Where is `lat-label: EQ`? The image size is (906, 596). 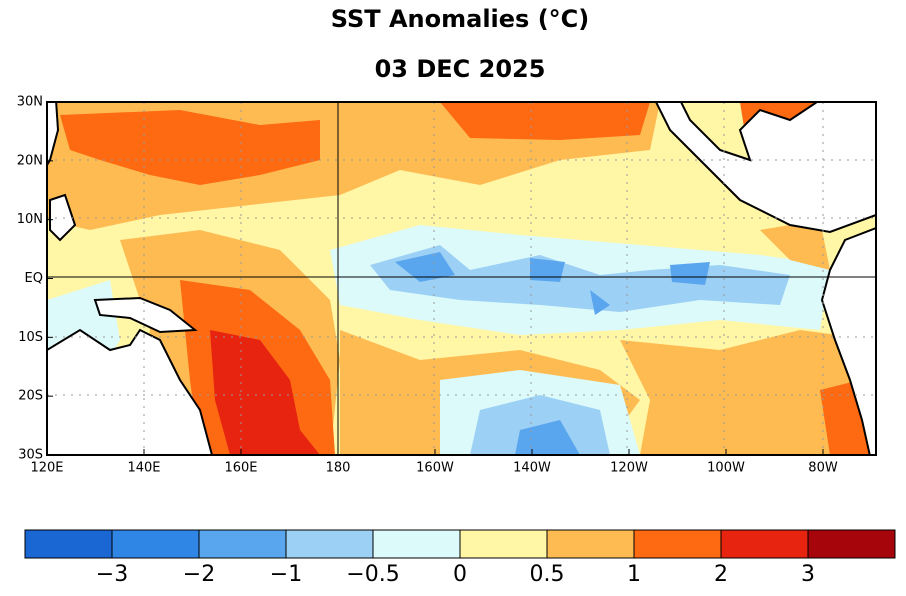 lat-label: EQ is located at coordinates (34, 278).